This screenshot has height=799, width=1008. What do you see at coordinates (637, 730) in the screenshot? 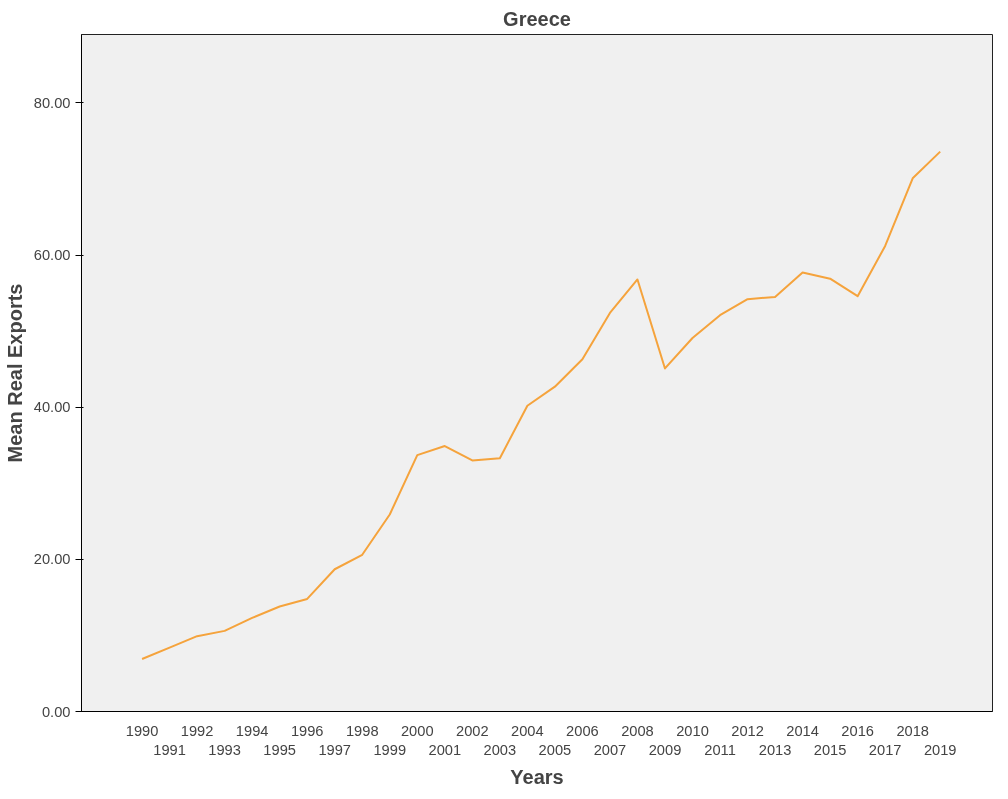
I see `x-tick-label: 2008` at bounding box center [637, 730].